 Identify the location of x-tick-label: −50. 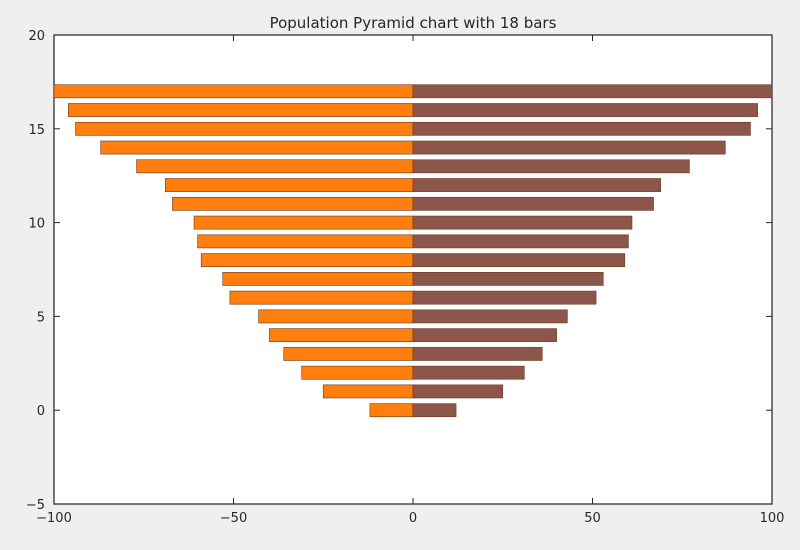
(233, 518).